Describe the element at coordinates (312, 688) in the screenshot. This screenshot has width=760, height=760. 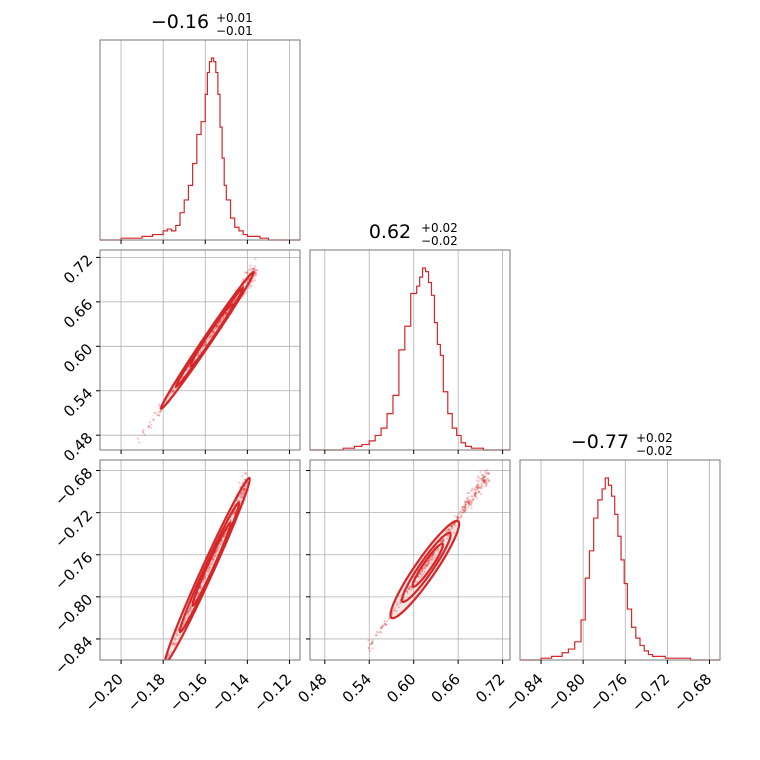
I see `xtick-label-p1-0: 0.48` at that location.